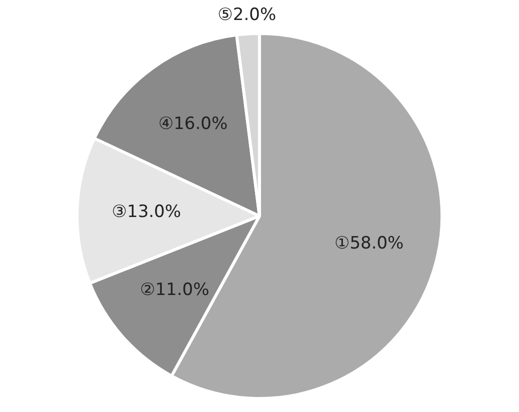 The height and width of the screenshot is (412, 519). Describe the element at coordinates (175, 290) in the screenshot. I see `slice-label: ②11.0%` at that location.